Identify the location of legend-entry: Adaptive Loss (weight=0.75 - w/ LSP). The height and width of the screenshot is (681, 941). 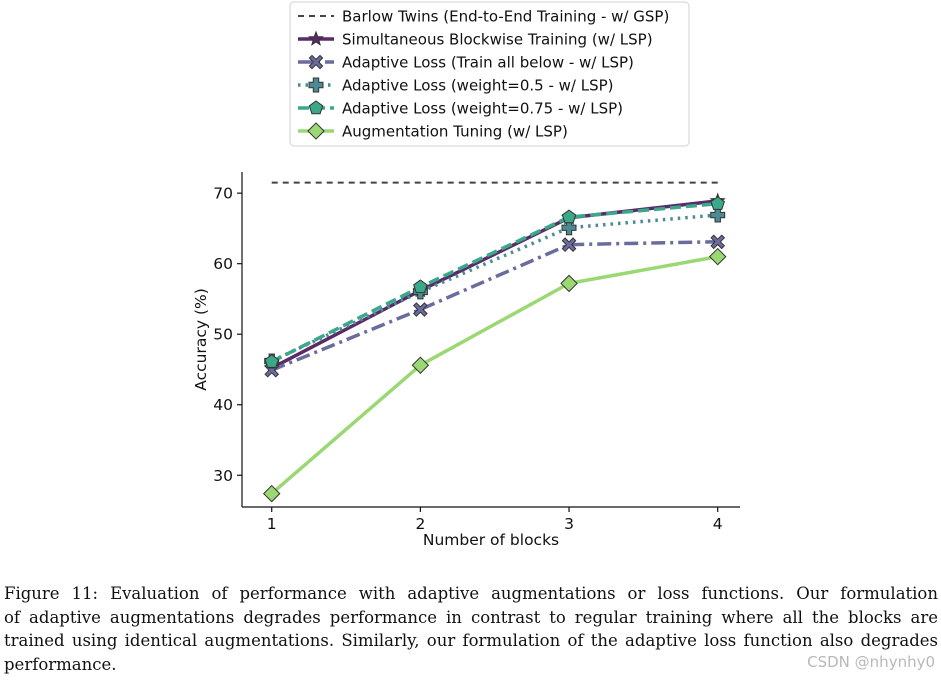
(460, 109).